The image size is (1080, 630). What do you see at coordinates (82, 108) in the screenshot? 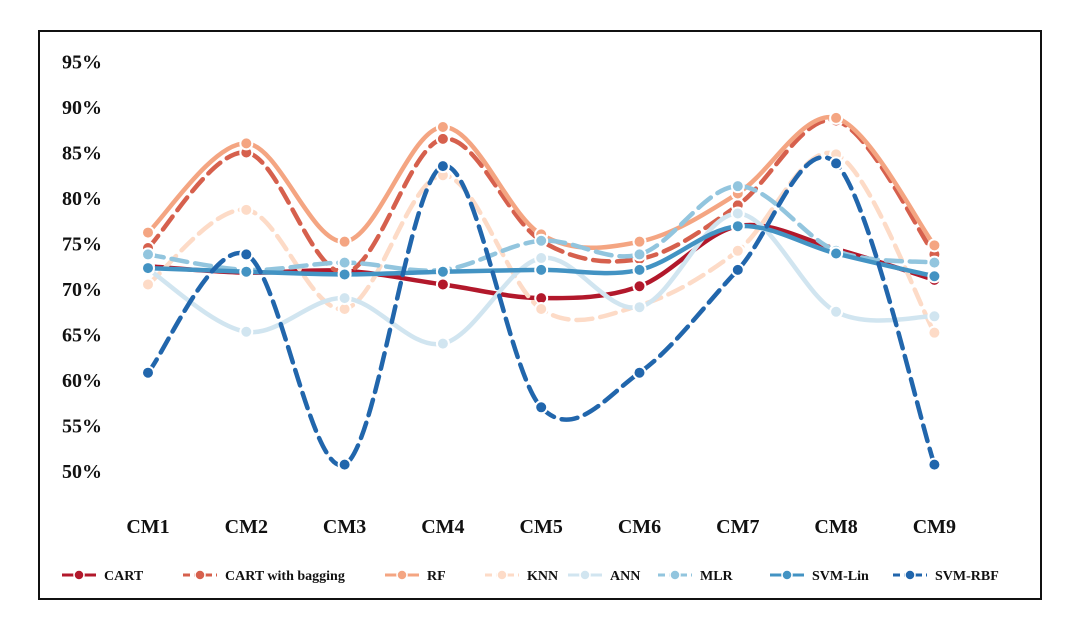
I see `y-tick-label: 90%` at bounding box center [82, 108].